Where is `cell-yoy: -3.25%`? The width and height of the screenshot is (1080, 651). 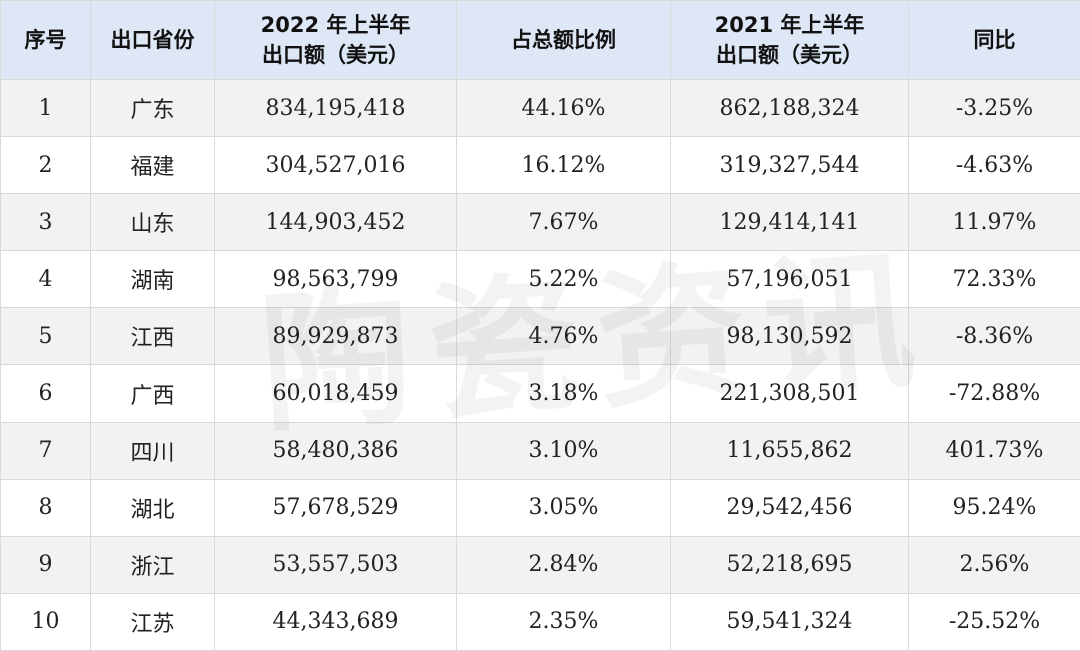 cell-yoy: -3.25% is located at coordinates (994, 108).